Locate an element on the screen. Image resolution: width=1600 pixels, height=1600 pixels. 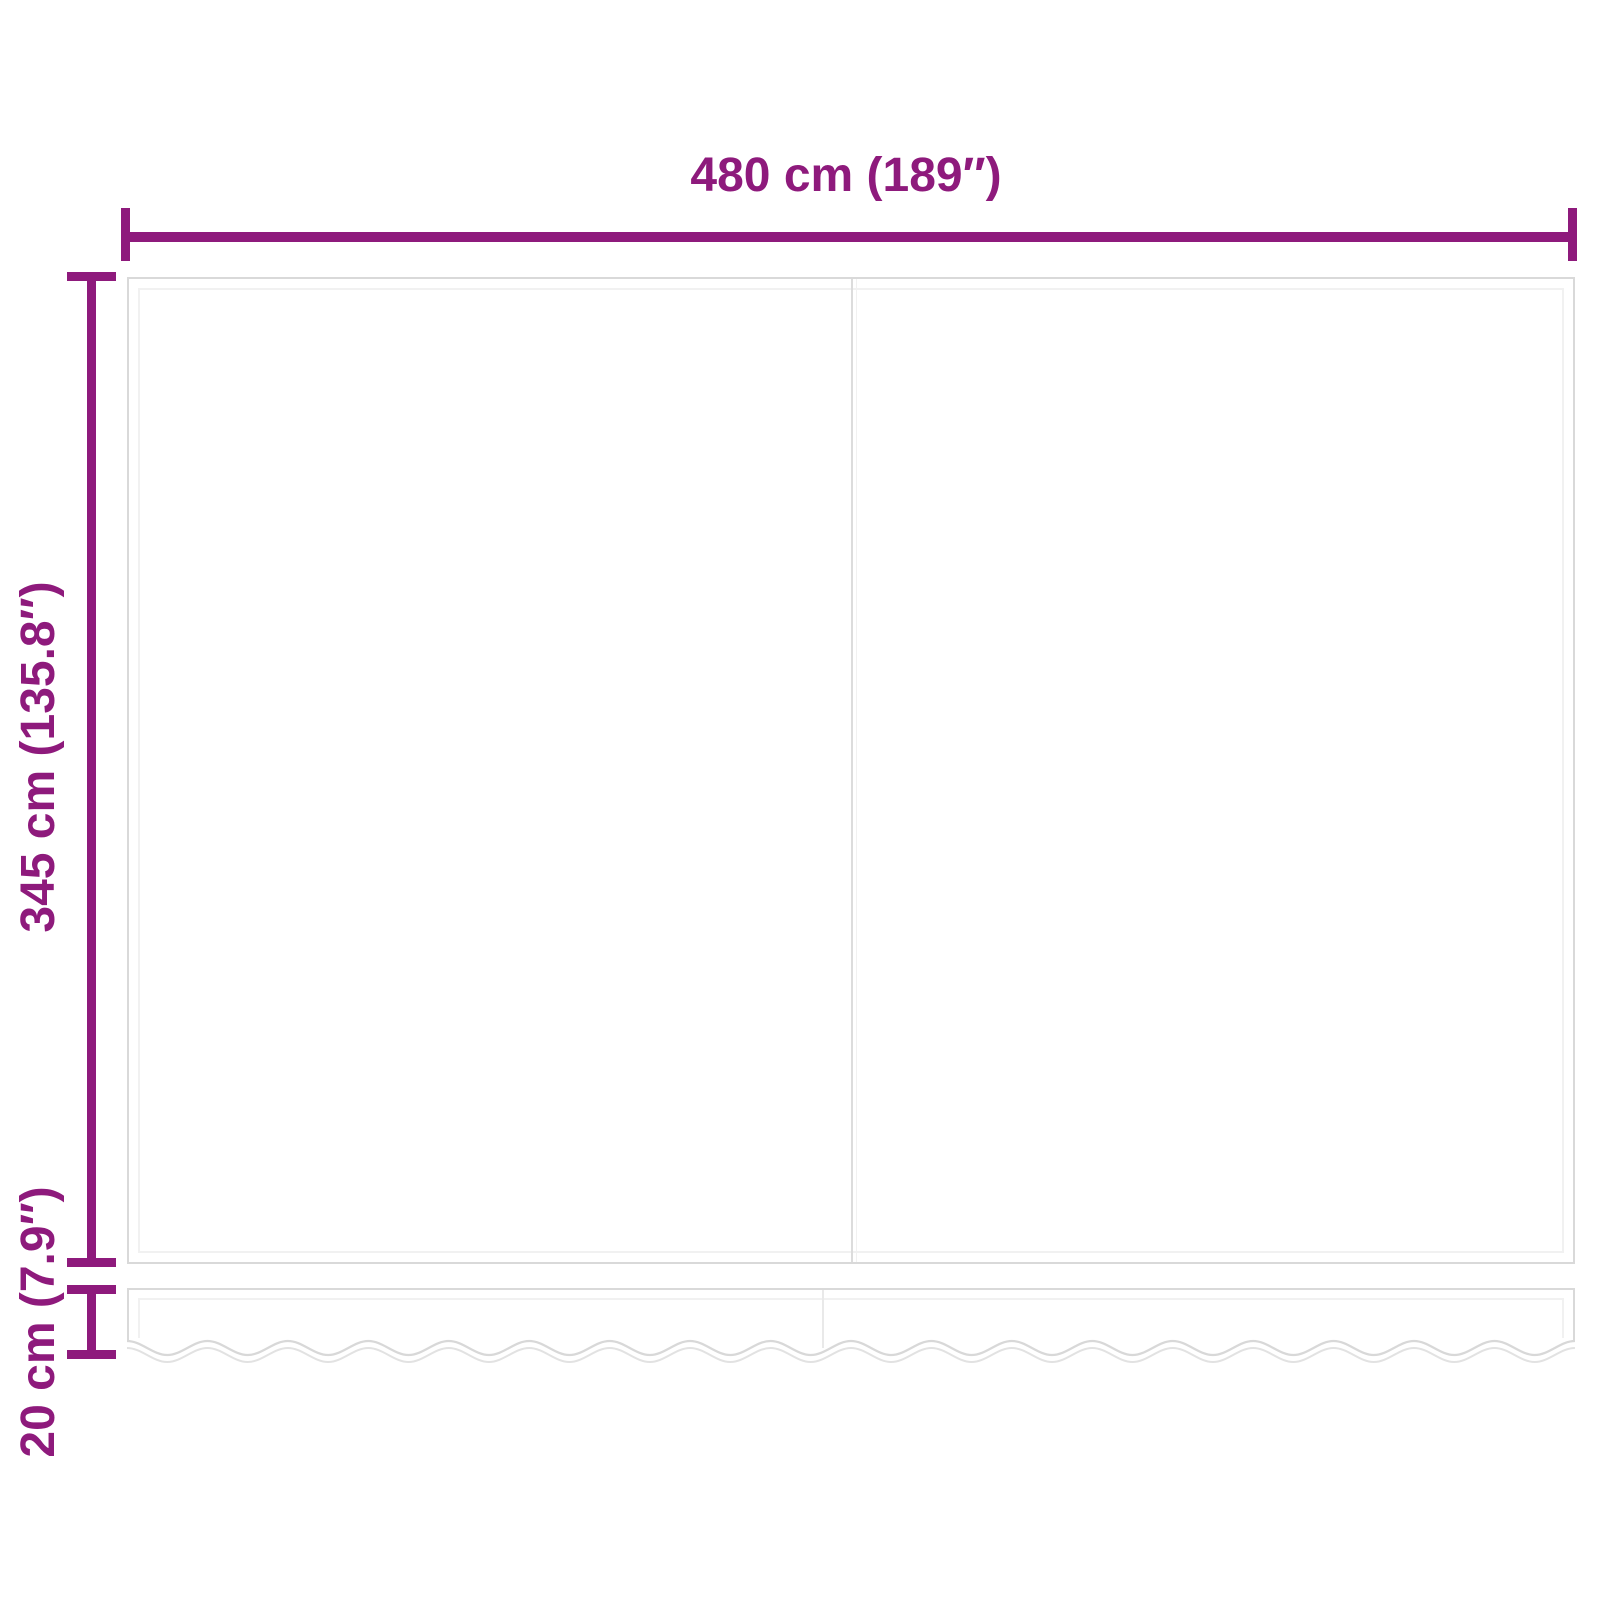
valance-scallop-line-lower is located at coordinates (851, 1355).